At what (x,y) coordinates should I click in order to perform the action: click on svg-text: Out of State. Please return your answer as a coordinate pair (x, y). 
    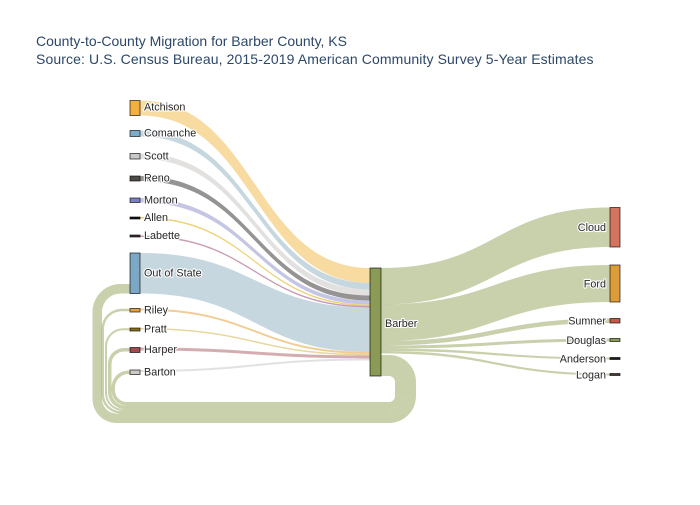
    Looking at the image, I should click on (173, 274).